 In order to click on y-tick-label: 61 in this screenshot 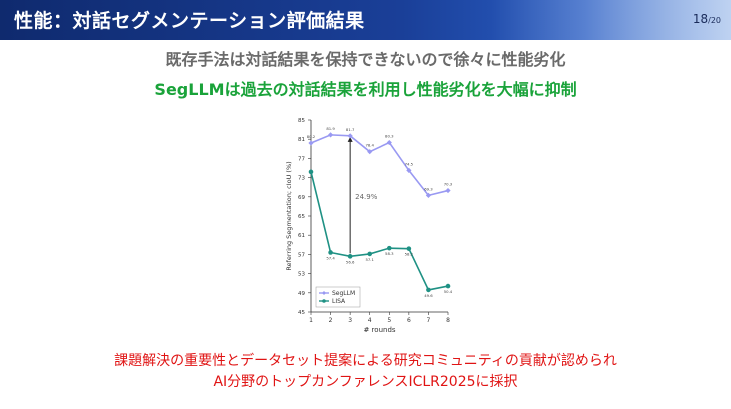, I will do `click(301, 236)`.